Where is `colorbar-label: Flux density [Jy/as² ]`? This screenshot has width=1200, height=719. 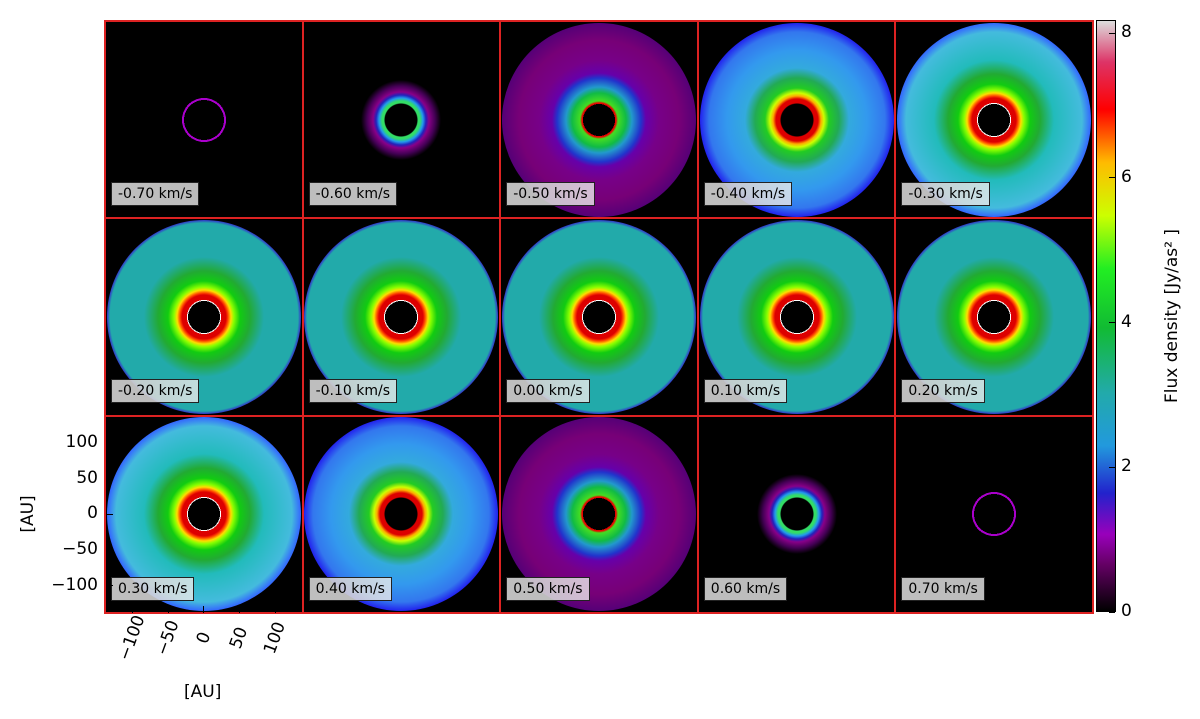
colorbar-label: Flux density [Jy/as² ] is located at coordinates (1172, 316).